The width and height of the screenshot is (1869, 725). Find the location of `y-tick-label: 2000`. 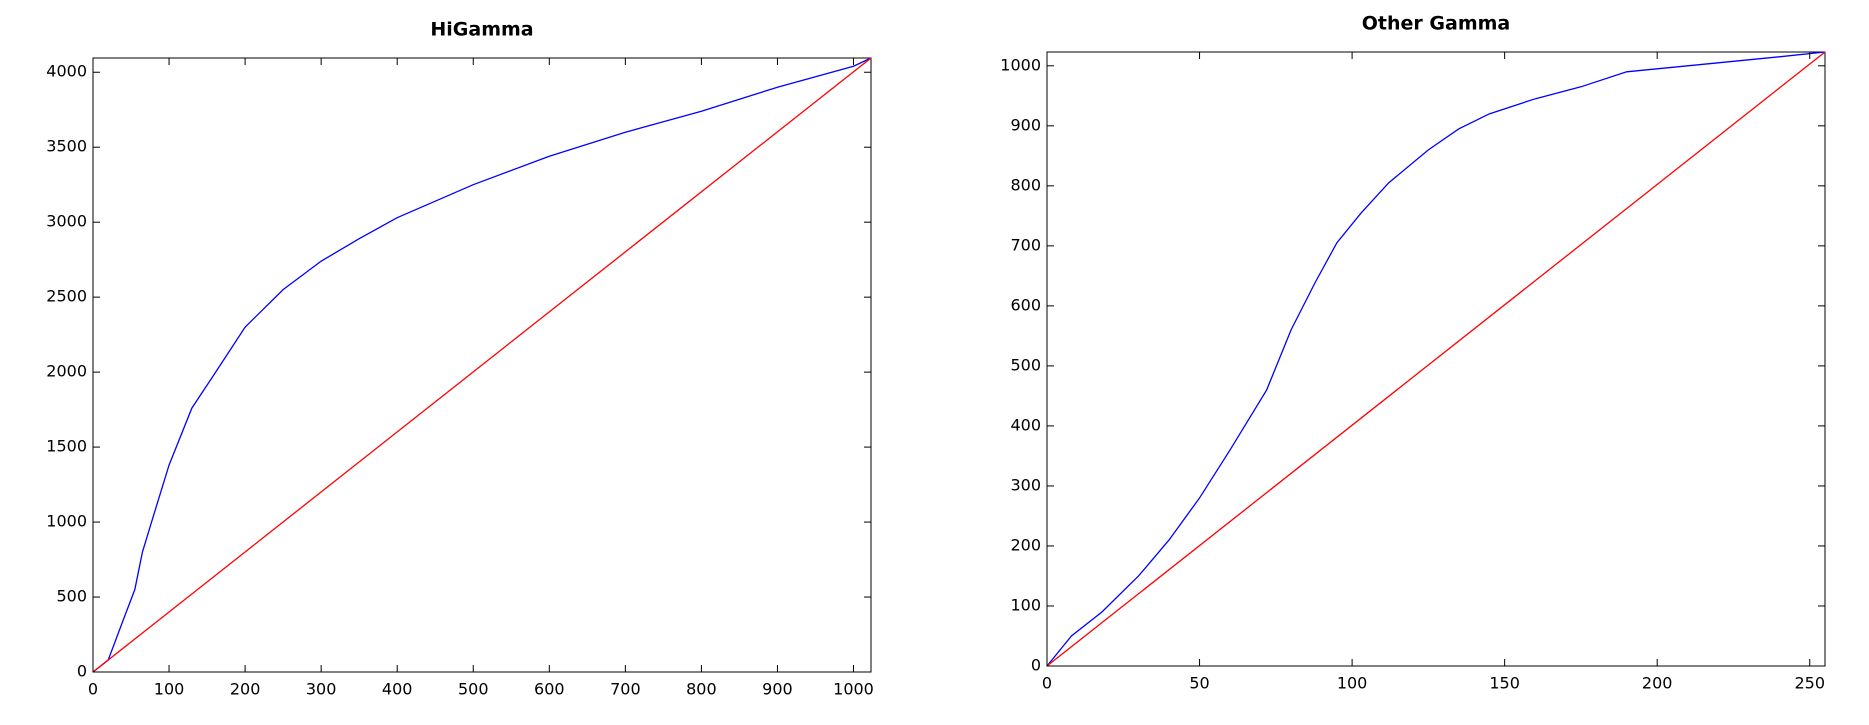

y-tick-label: 2000 is located at coordinates (66, 371).